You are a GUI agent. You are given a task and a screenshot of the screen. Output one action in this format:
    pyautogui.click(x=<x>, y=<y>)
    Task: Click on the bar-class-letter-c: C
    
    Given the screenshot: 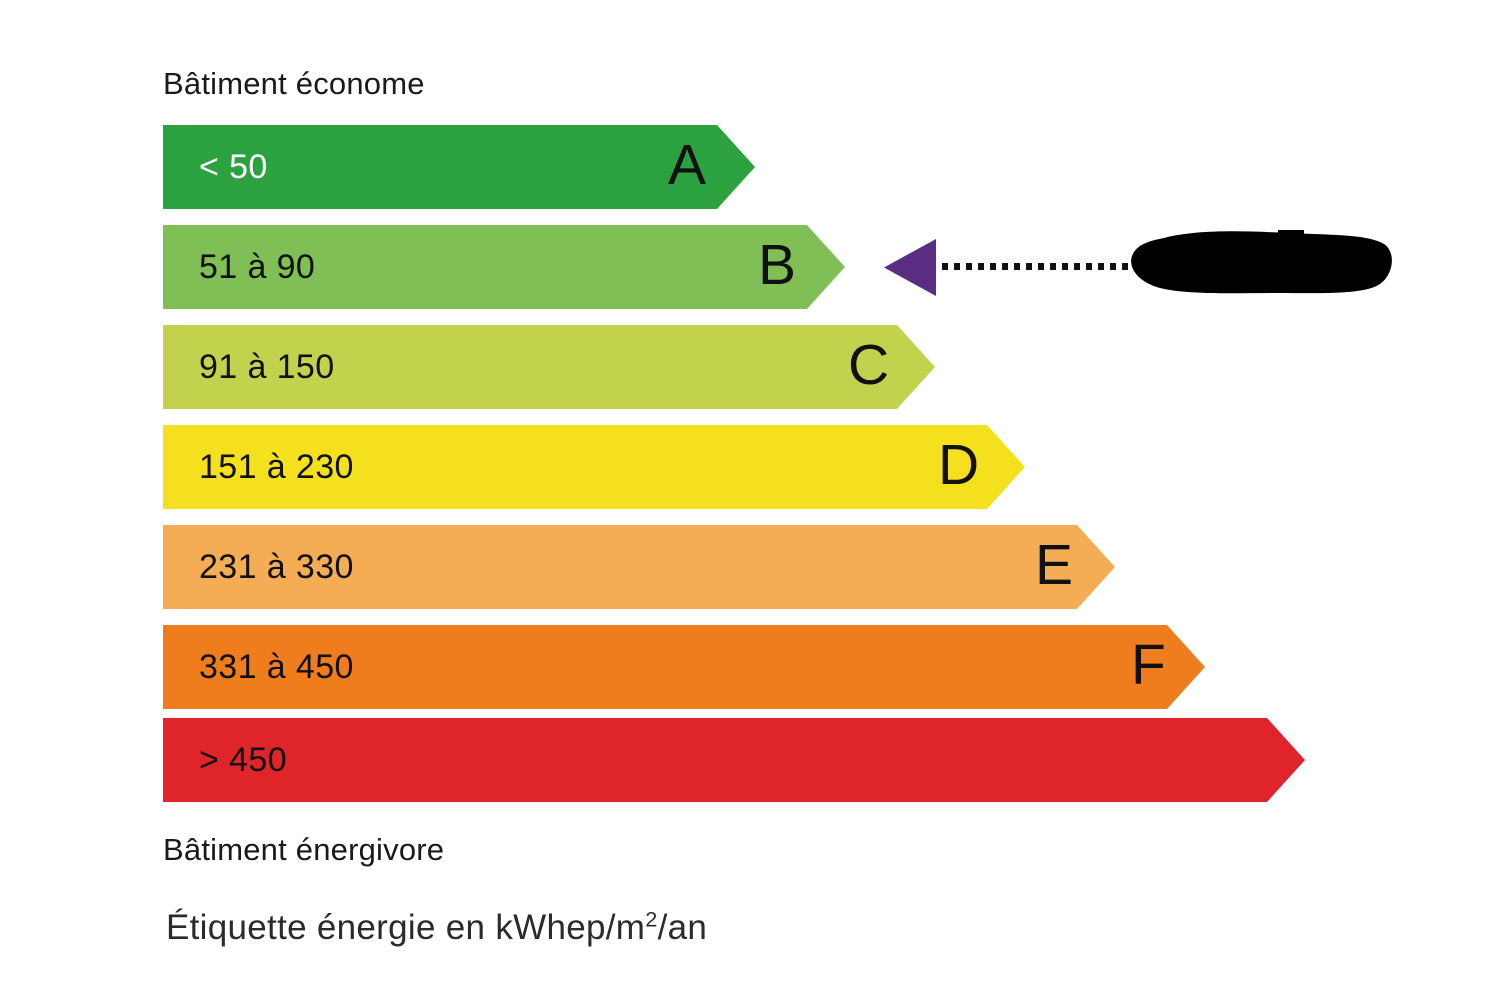 What is the action you would take?
    pyautogui.click(x=869, y=365)
    